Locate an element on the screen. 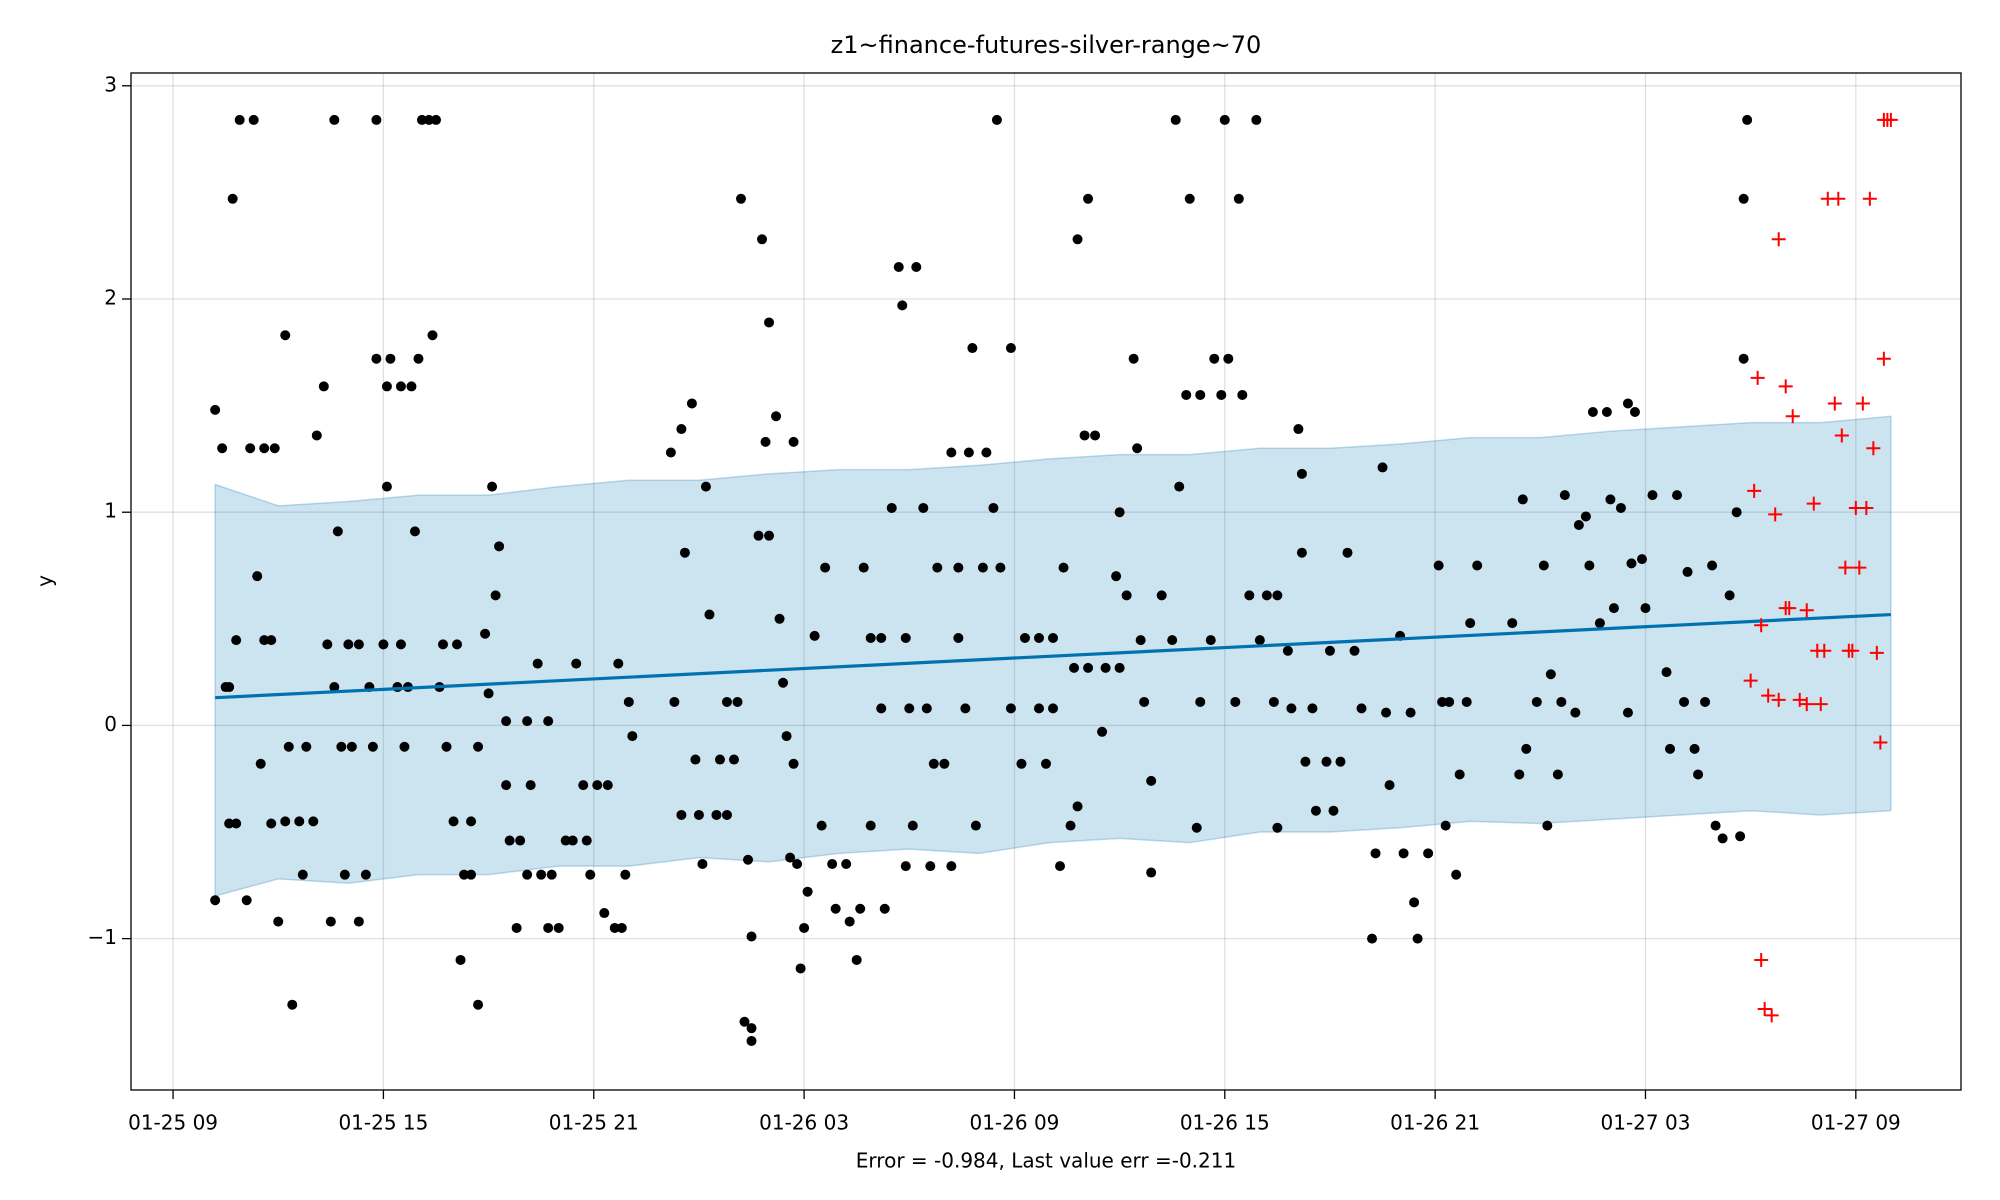  x-tick-label: 01-26 03 is located at coordinates (804, 1123).